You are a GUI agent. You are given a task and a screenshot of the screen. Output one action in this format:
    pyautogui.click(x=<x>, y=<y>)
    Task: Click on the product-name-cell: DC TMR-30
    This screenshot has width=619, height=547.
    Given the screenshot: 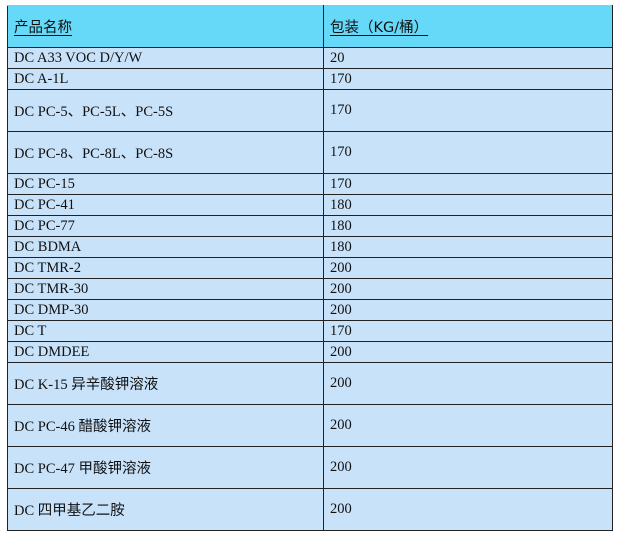 What is the action you would take?
    pyautogui.click(x=165, y=289)
    